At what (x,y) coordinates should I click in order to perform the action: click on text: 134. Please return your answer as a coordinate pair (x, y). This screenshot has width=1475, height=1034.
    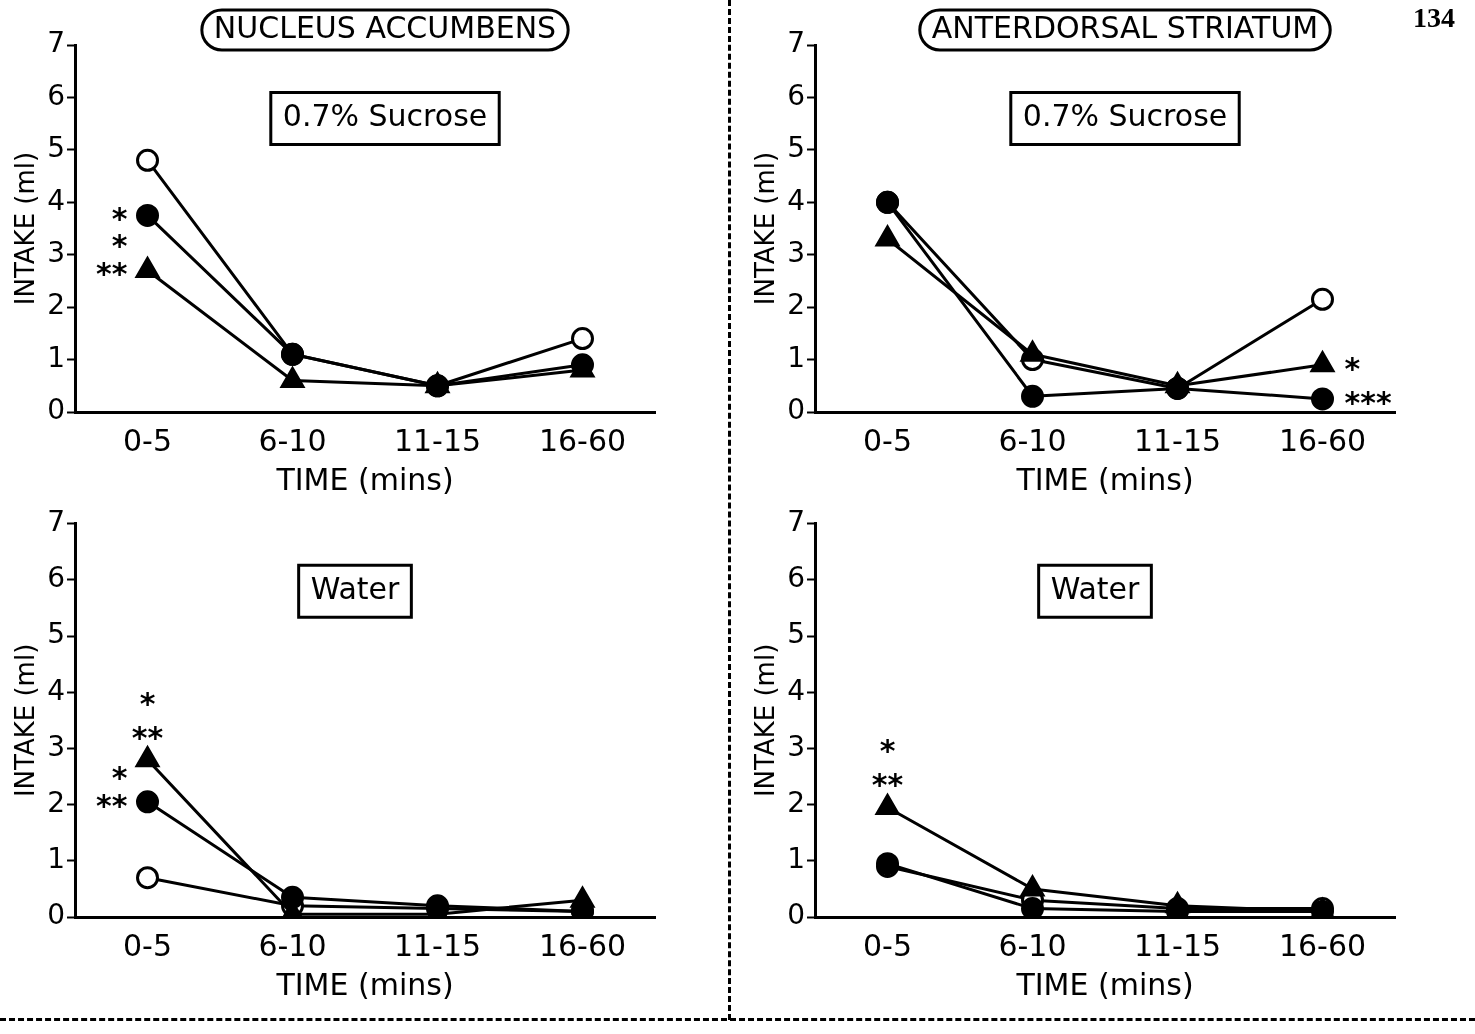
    Looking at the image, I should click on (1434, 18).